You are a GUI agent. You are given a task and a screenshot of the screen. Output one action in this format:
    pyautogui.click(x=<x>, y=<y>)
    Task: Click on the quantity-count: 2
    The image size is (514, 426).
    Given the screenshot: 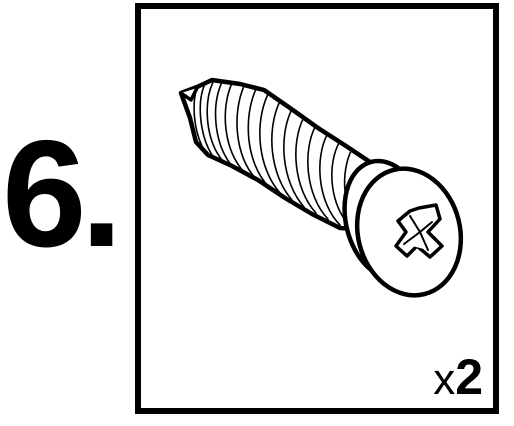 What is the action you would take?
    pyautogui.click(x=469, y=377)
    